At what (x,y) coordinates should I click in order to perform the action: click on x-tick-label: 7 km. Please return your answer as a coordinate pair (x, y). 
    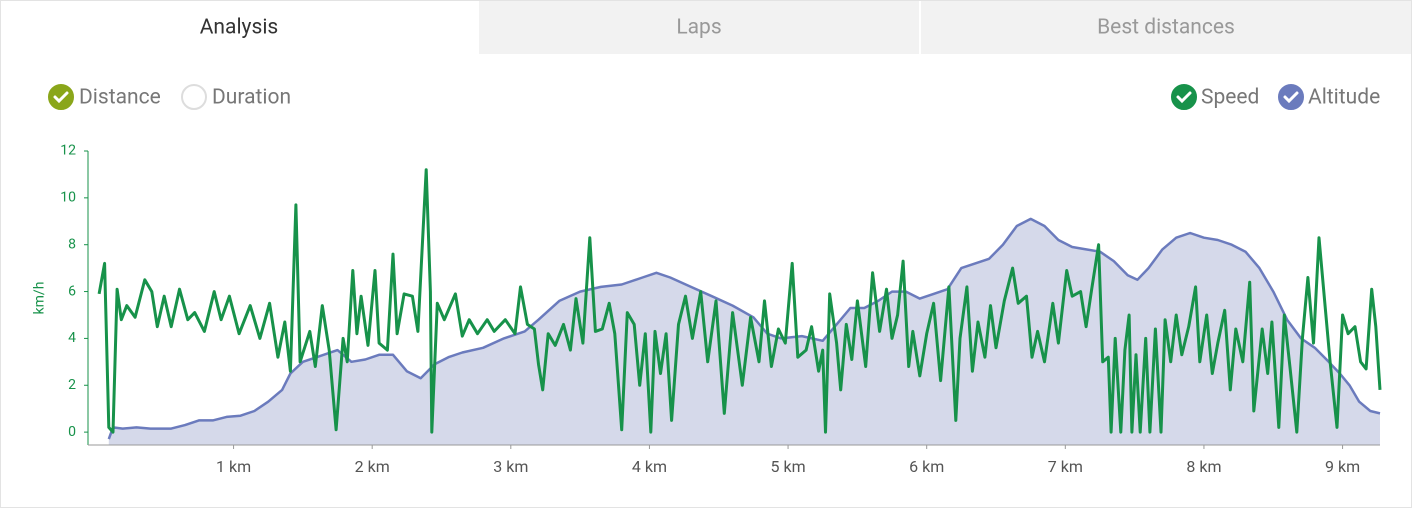
    Looking at the image, I should click on (1065, 466).